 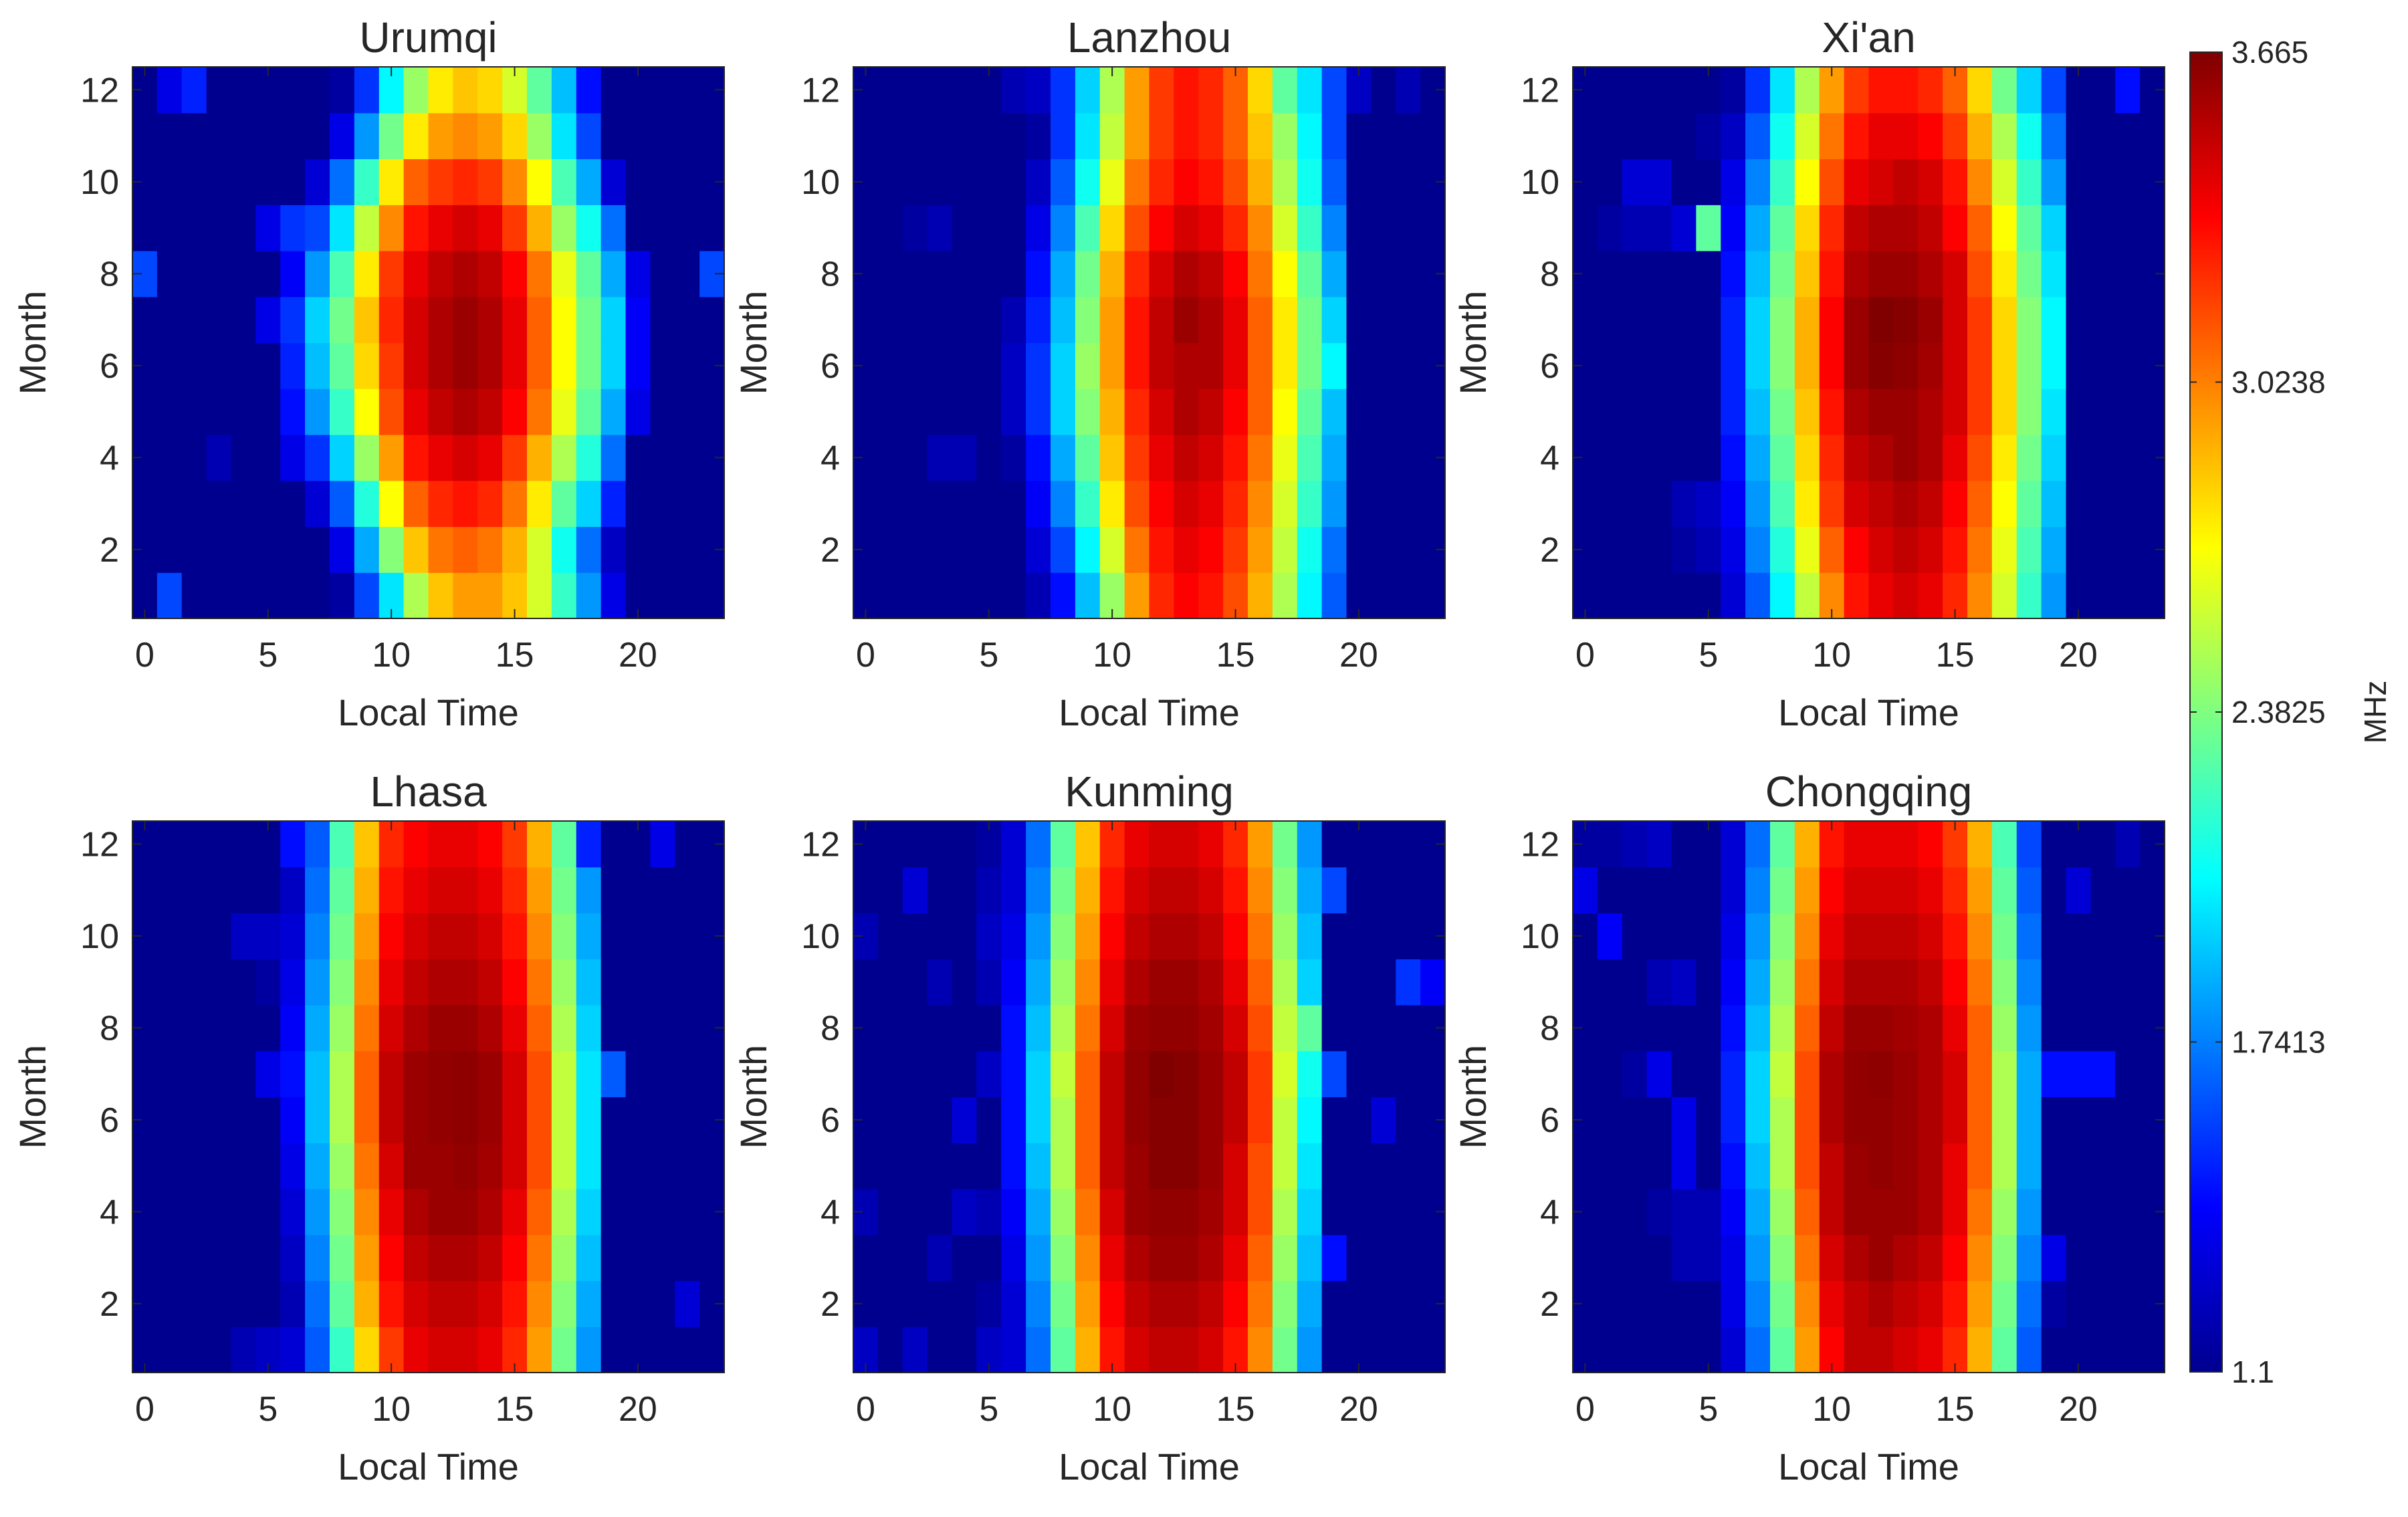 What do you see at coordinates (2078, 655) in the screenshot?
I see `x-tick-label: 20` at bounding box center [2078, 655].